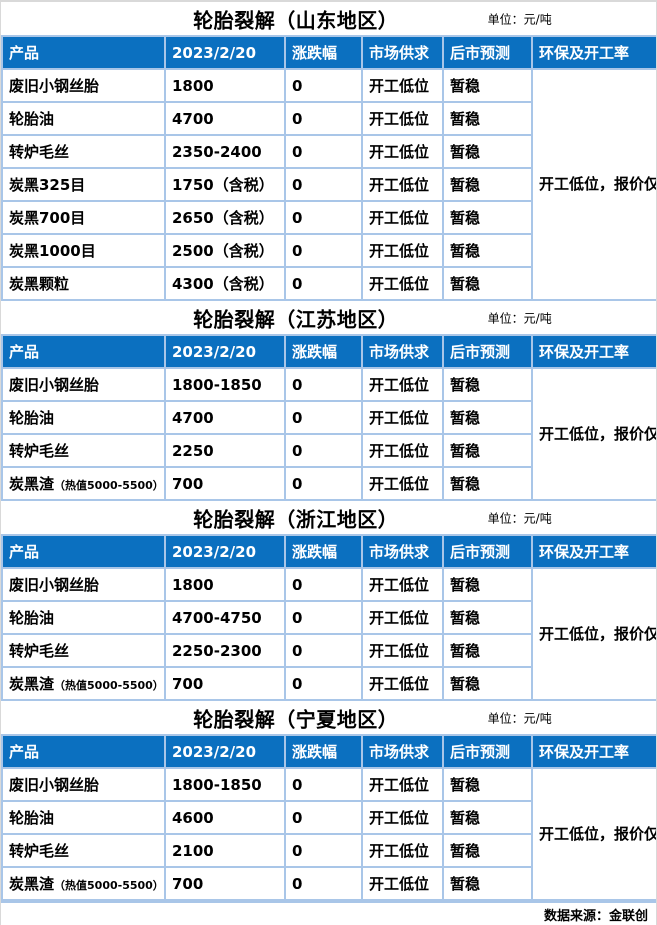 The image size is (657, 925). Describe the element at coordinates (83, 250) in the screenshot. I see `product-cell: 炭黑1000目` at that location.